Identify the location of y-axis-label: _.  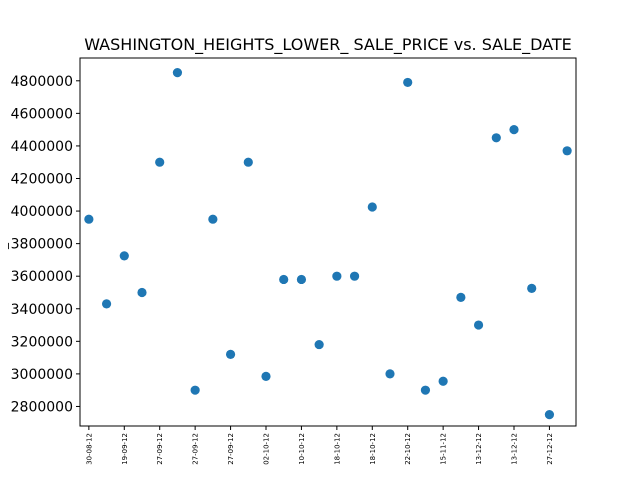
(4, 246).